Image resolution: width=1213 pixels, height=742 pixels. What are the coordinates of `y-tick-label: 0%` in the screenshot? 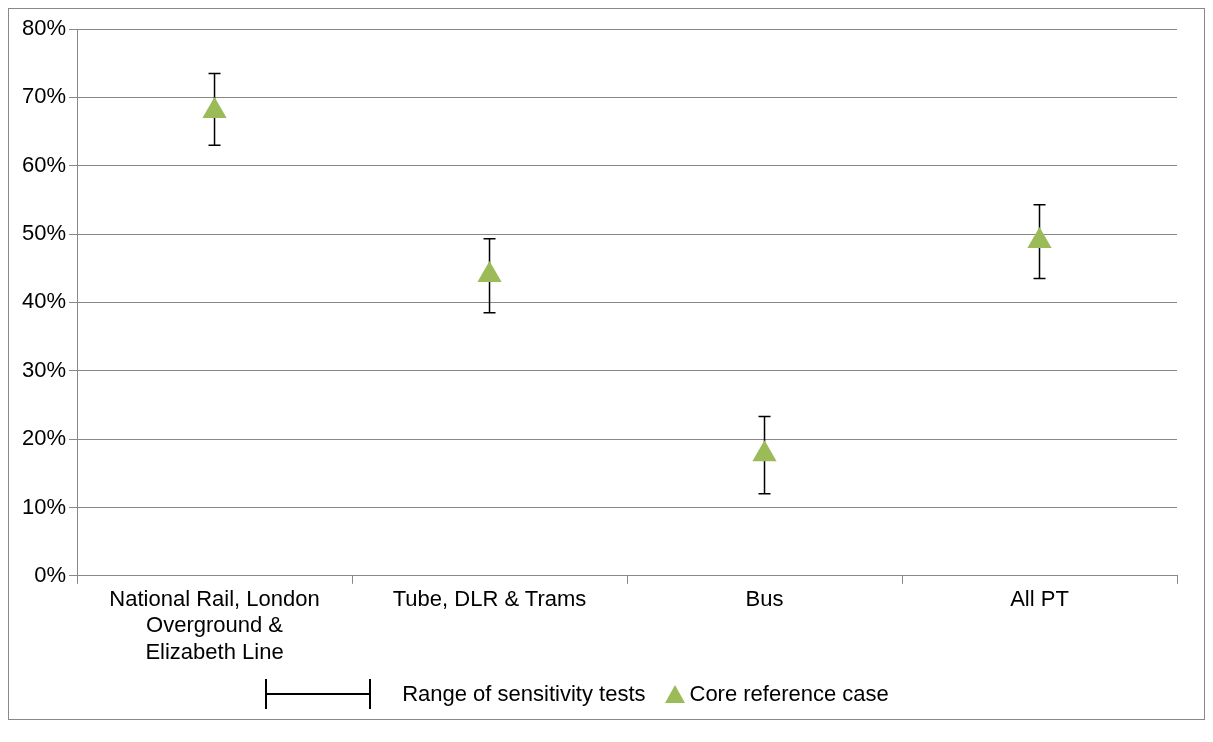 It's located at (50, 574).